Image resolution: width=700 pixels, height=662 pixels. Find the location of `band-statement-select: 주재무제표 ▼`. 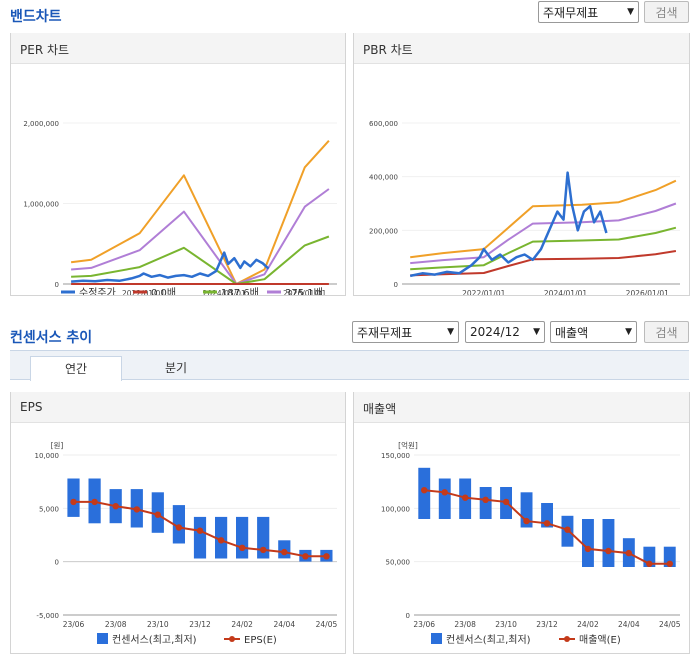

band-statement-select: 주재무제표 ▼ is located at coordinates (588, 12).